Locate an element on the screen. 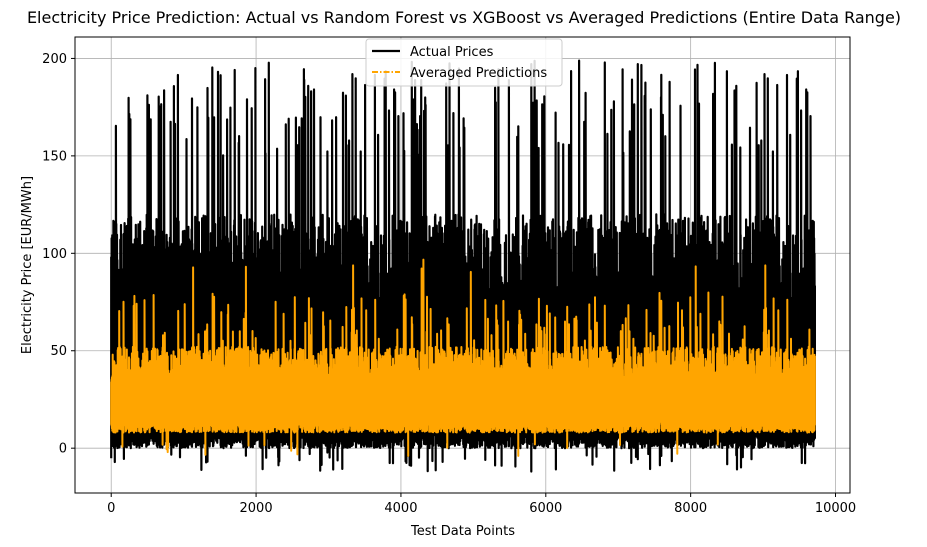 The image size is (927, 547). x-tick-label: 0 is located at coordinates (111, 508).